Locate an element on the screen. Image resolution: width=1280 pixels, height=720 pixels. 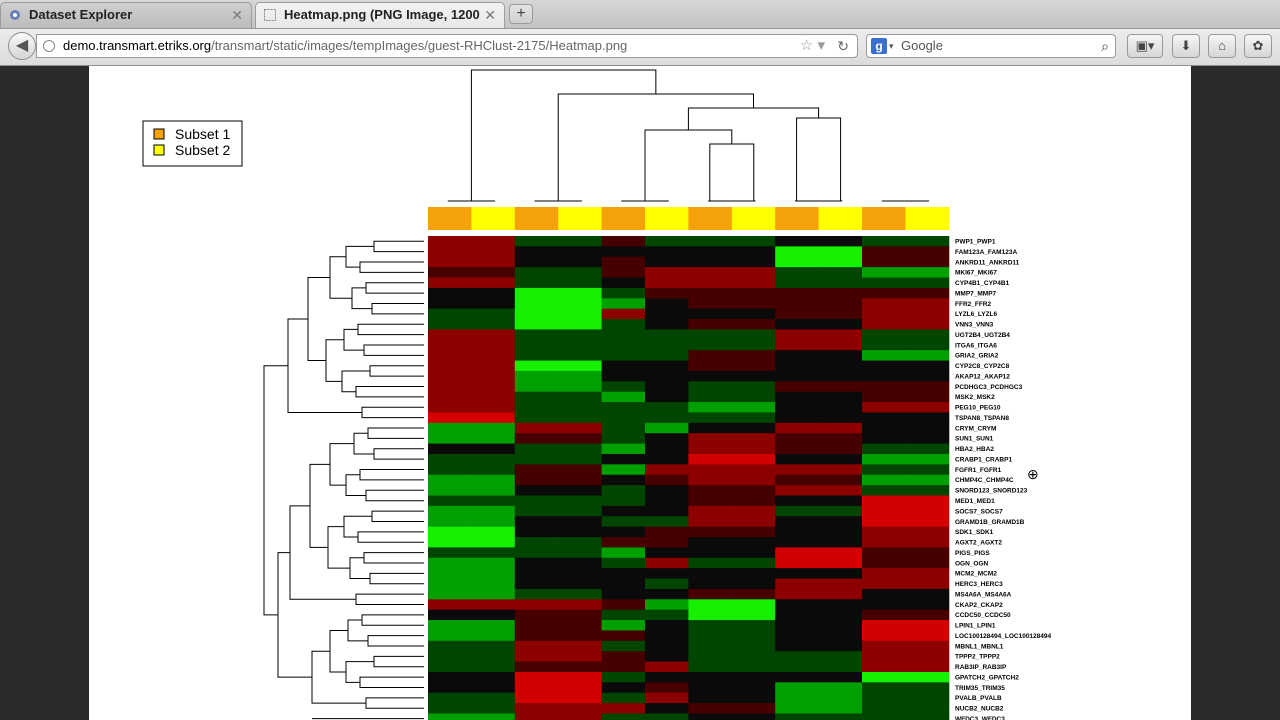
addons-button: ✿ is located at coordinates (1258, 46).